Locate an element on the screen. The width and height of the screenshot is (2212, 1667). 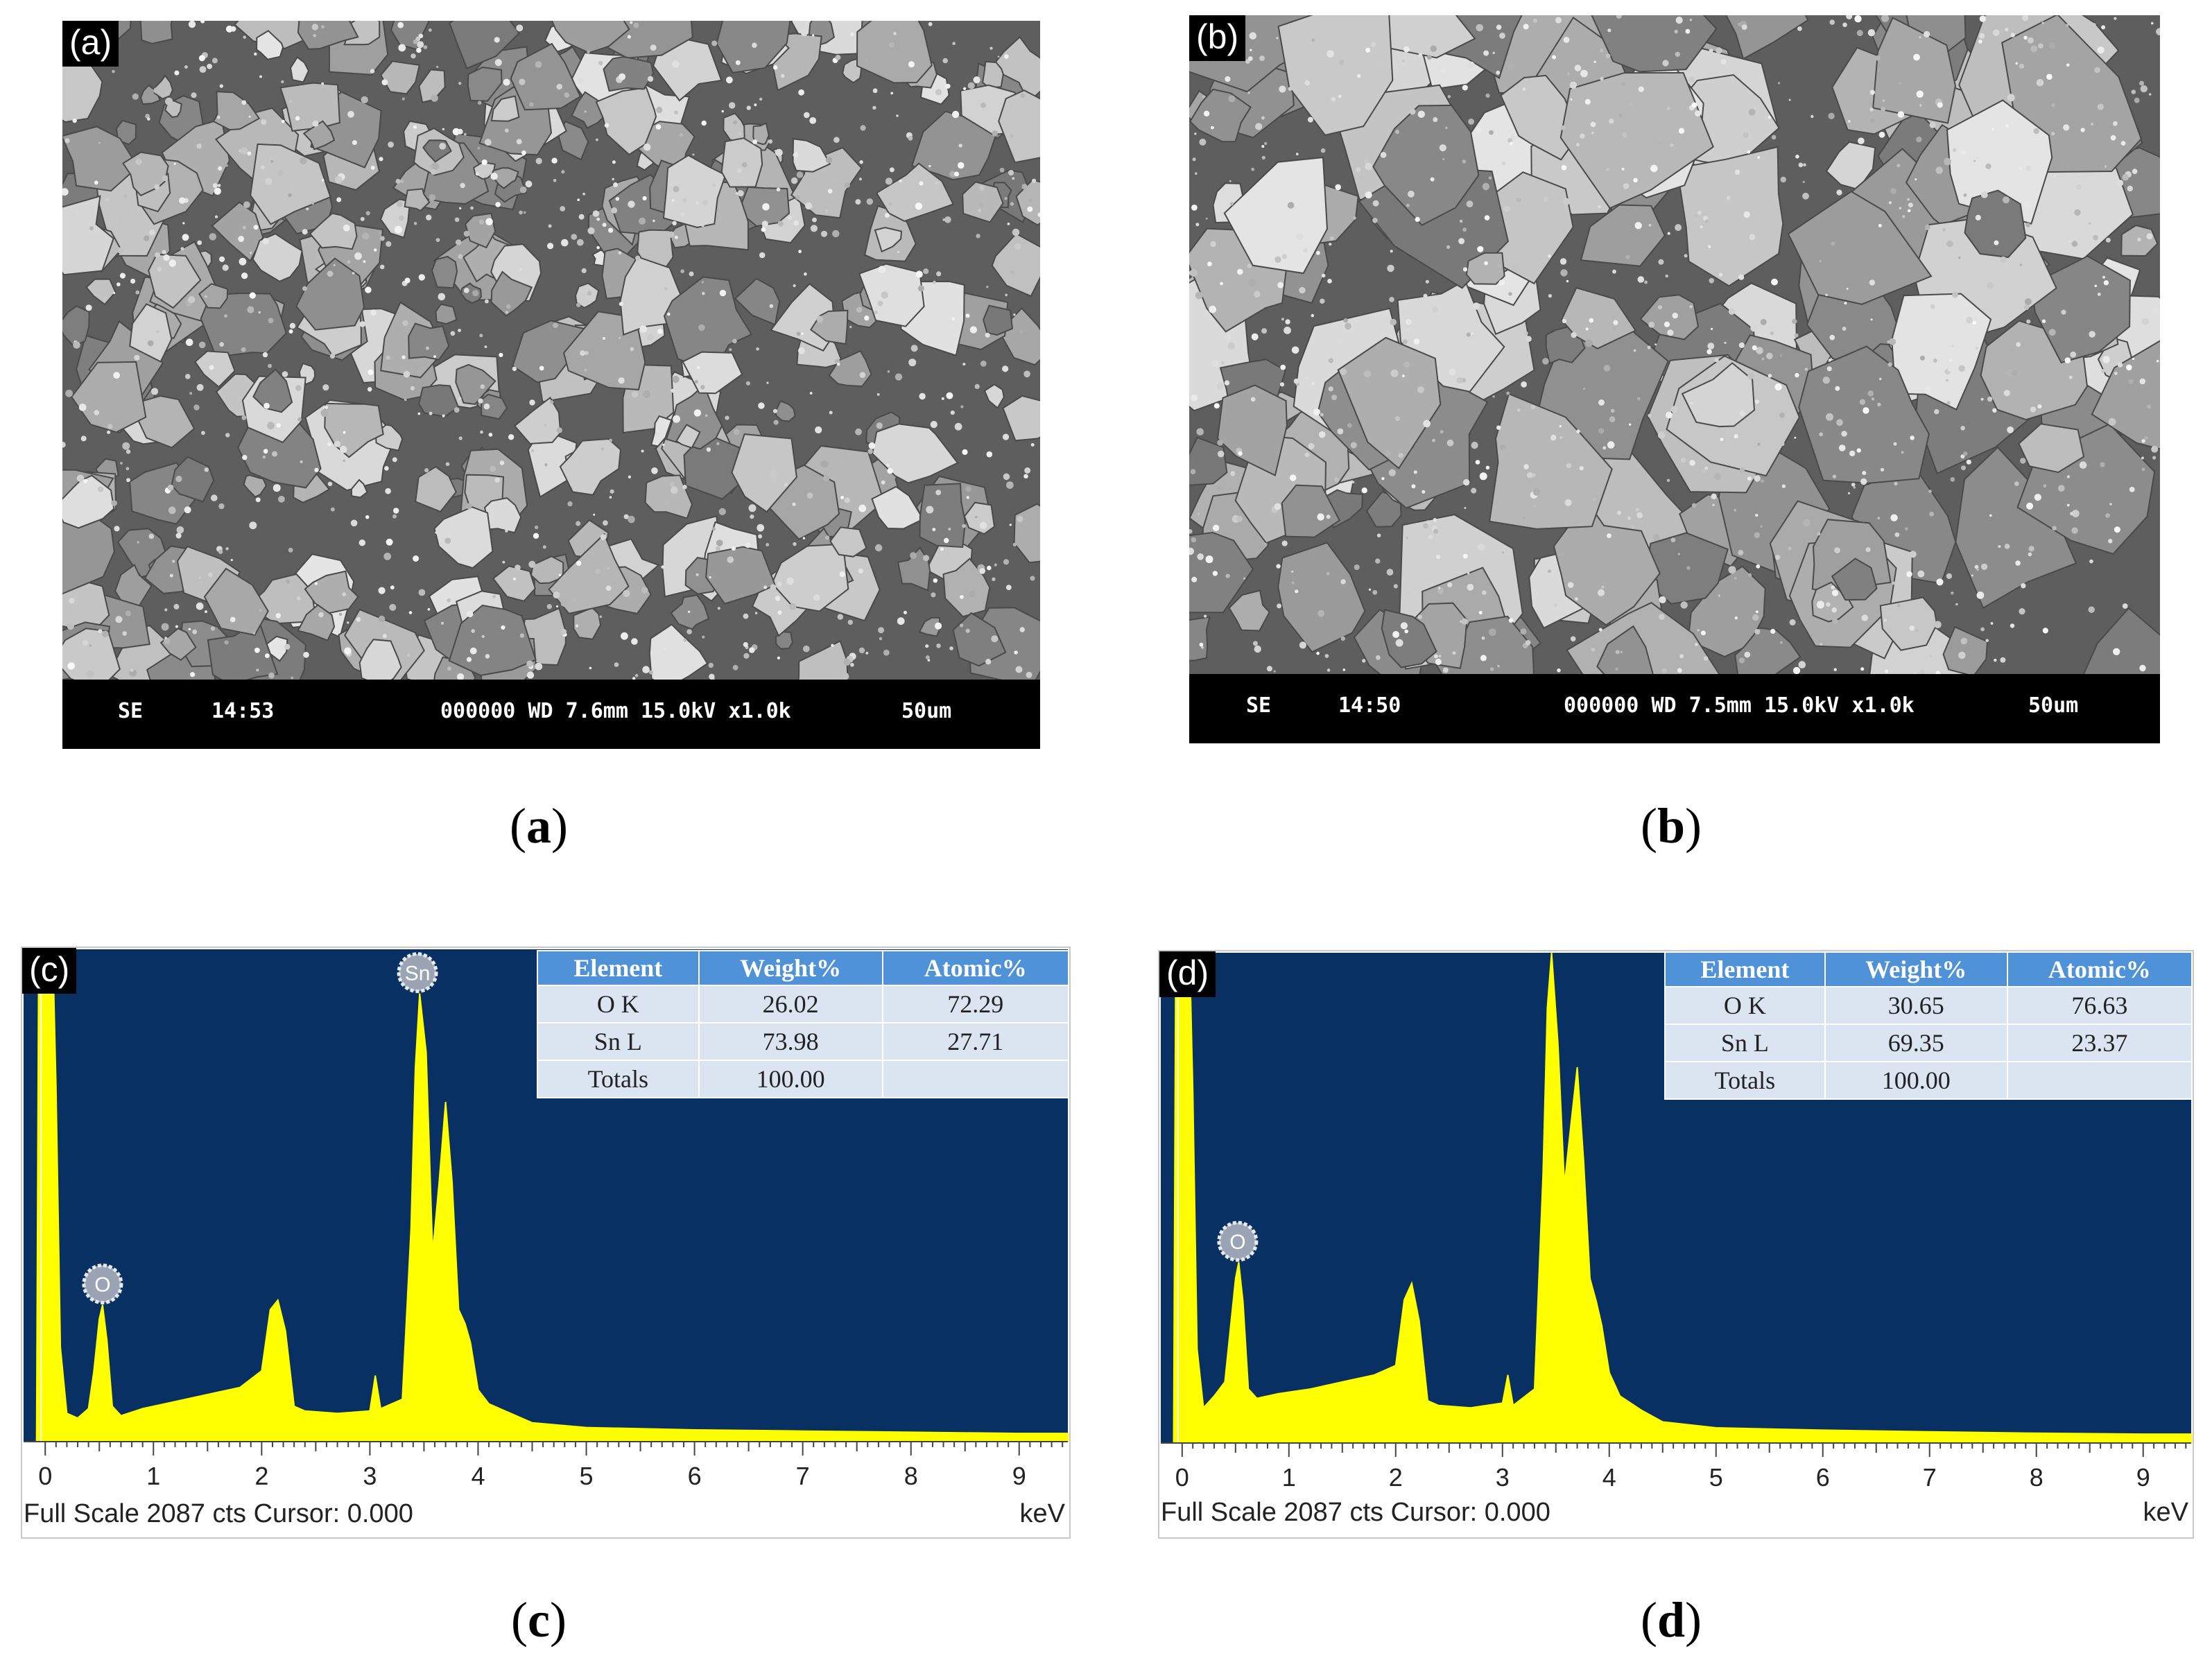
table-row: Sn L 73.98 27.71 is located at coordinates (803, 1041).